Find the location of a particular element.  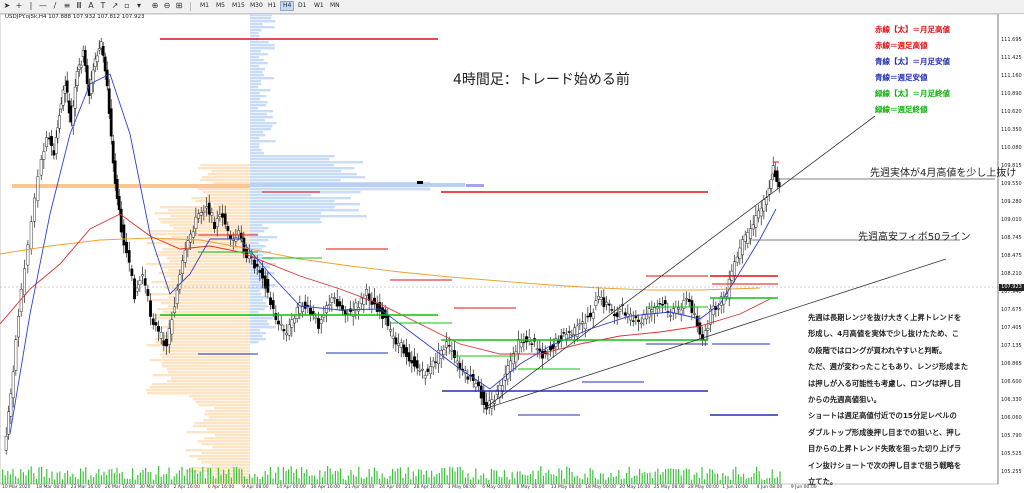

shapes-icon: ▫ is located at coordinates (127, 5).